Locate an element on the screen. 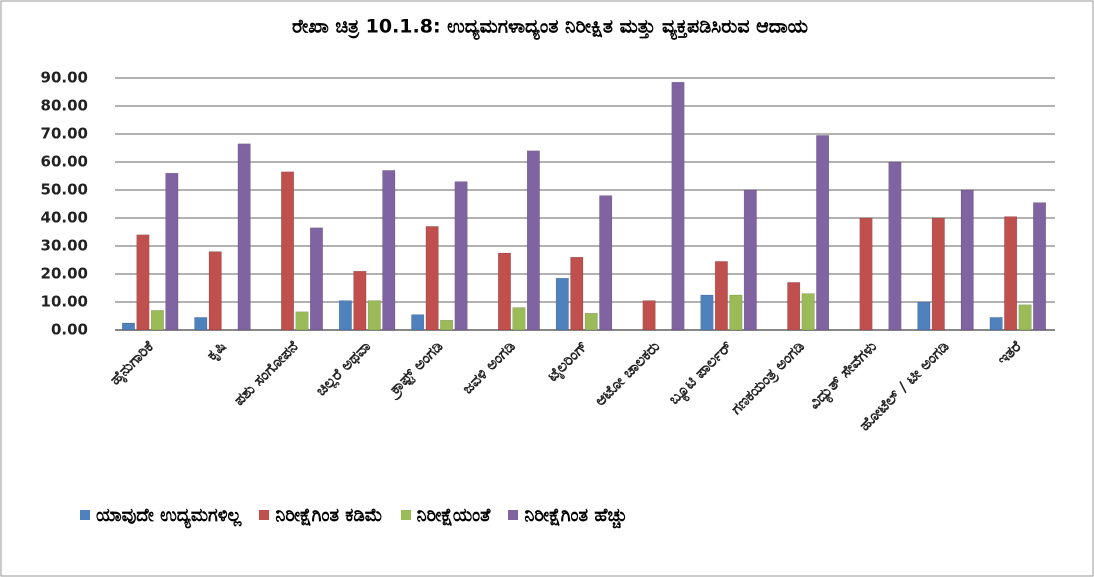  y-tick-label: 50.00 is located at coordinates (64, 190).